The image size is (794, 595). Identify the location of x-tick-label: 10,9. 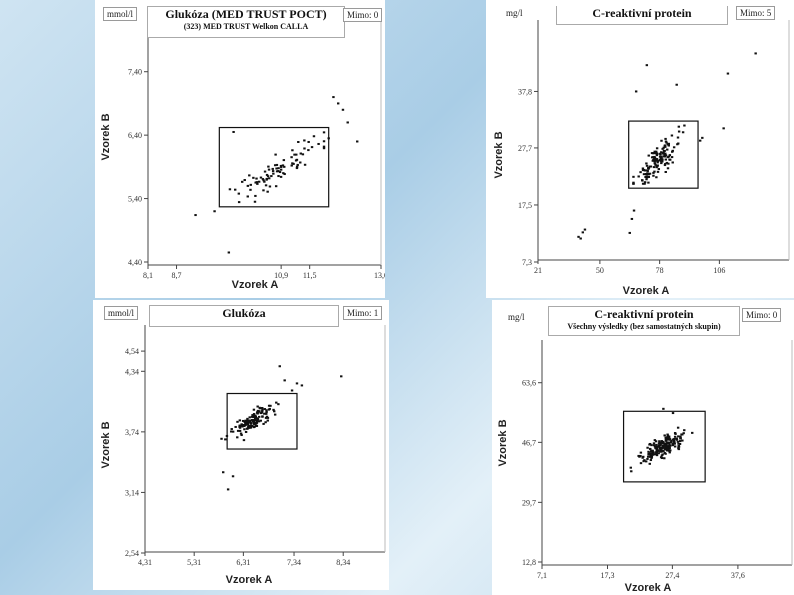
(281, 275).